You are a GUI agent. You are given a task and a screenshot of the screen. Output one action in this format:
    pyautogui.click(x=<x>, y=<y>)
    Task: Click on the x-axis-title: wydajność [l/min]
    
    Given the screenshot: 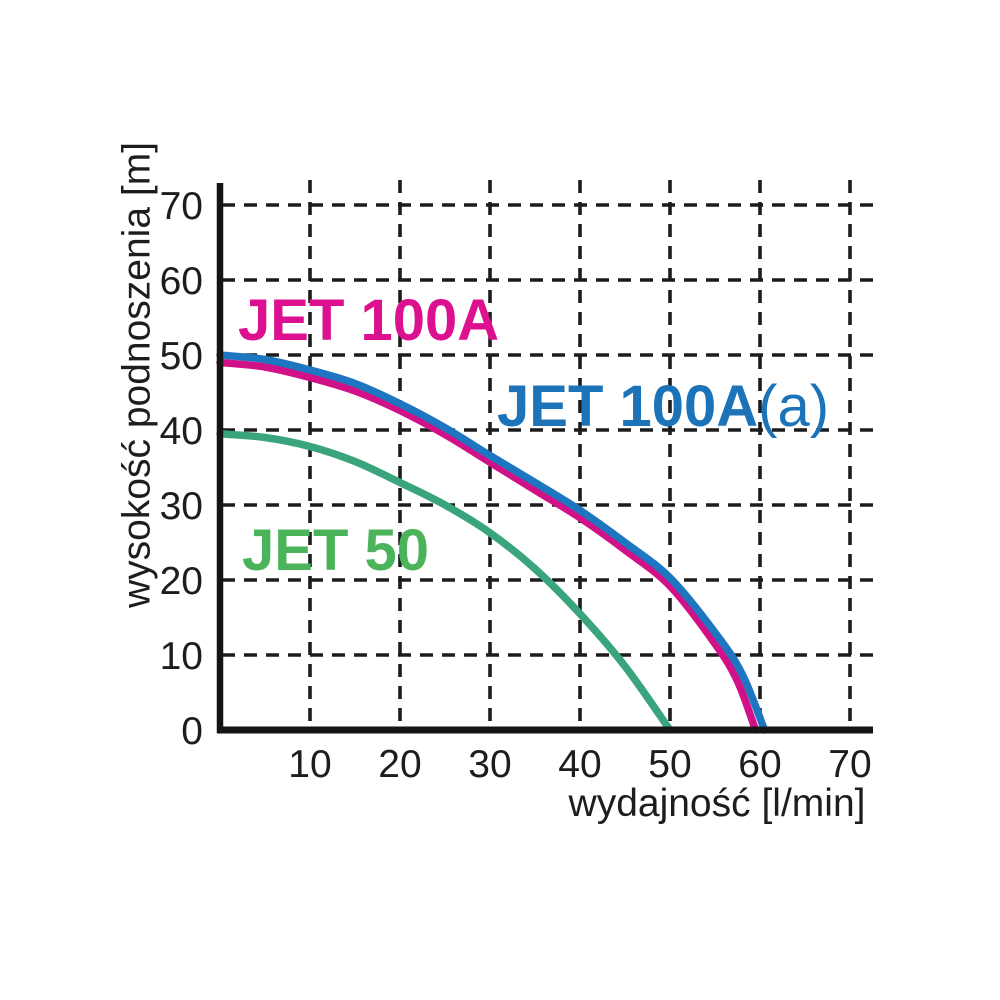 What is the action you would take?
    pyautogui.click(x=717, y=803)
    